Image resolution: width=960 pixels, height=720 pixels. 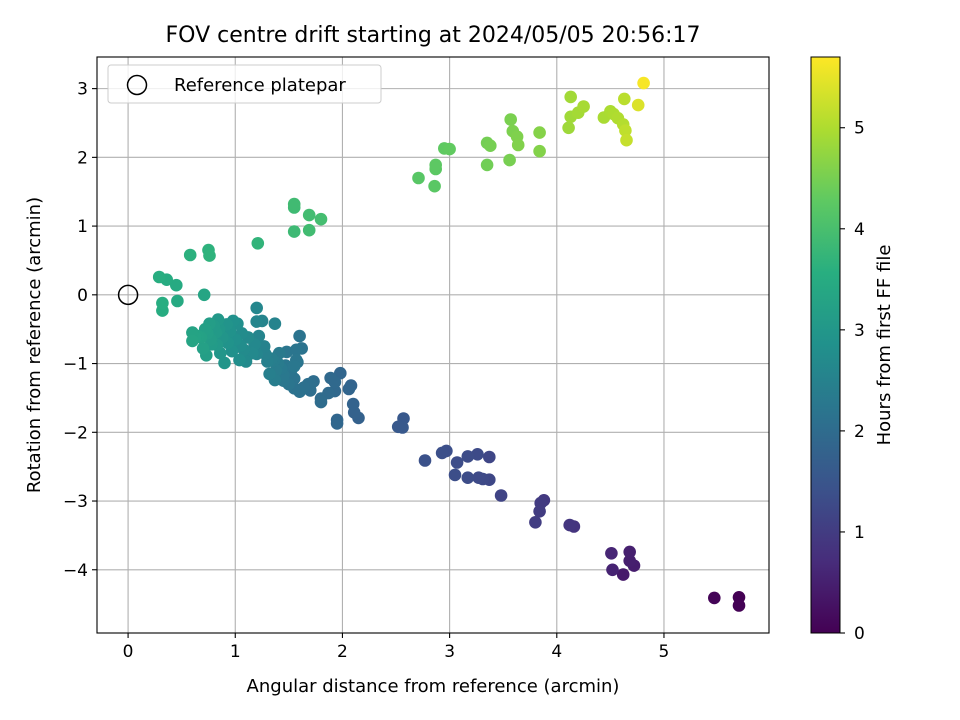 What do you see at coordinates (75, 365) in the screenshot?
I see `y-tick-label: −1` at bounding box center [75, 365].